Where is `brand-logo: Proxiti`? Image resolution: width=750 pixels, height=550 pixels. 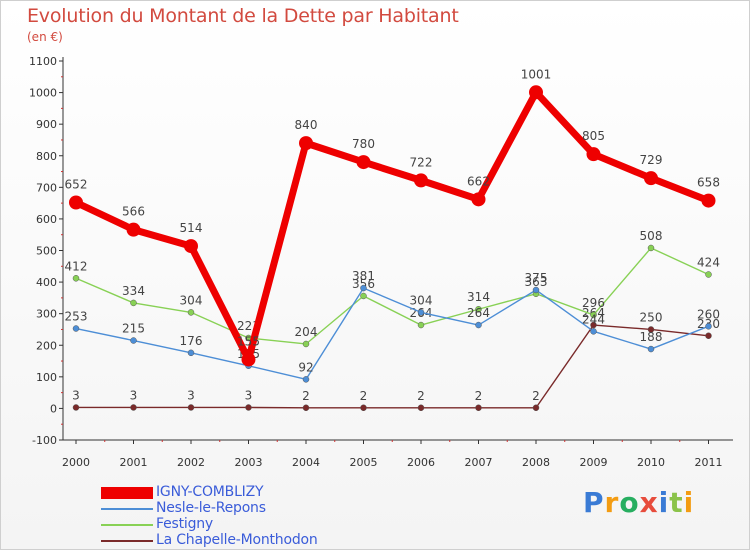 brand-logo: Proxiti is located at coordinates (638, 502).